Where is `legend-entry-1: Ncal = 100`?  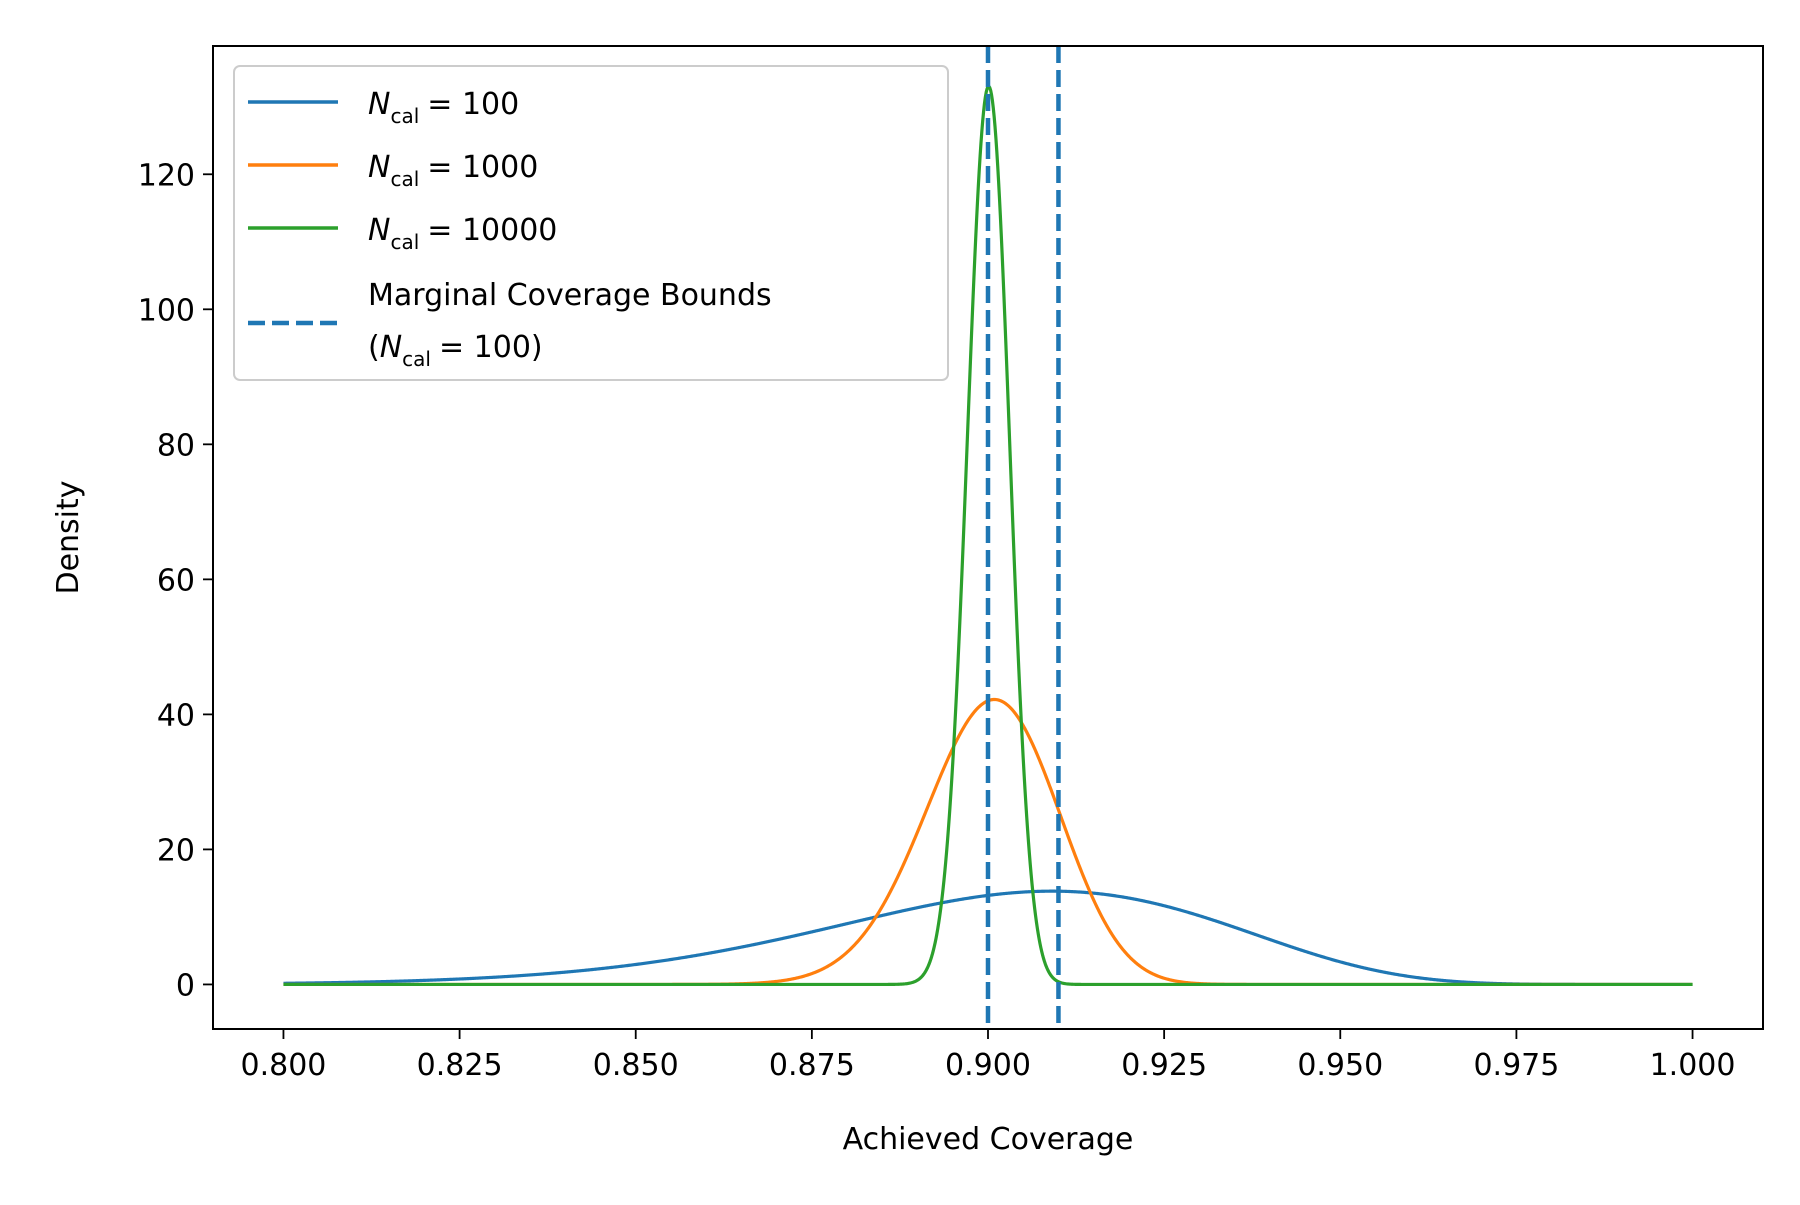 legend-entry-1: Ncal = 100 is located at coordinates (383, 107).